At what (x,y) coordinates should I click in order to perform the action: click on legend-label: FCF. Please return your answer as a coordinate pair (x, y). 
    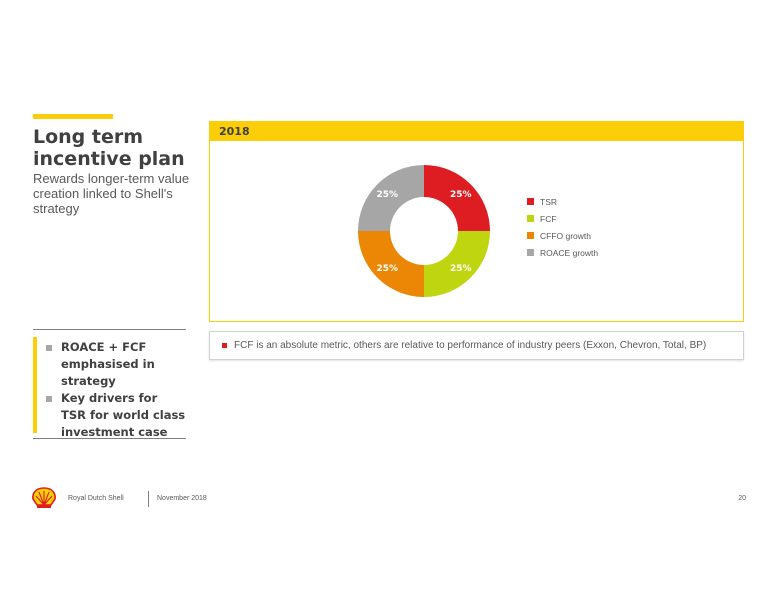
    Looking at the image, I should click on (548, 218).